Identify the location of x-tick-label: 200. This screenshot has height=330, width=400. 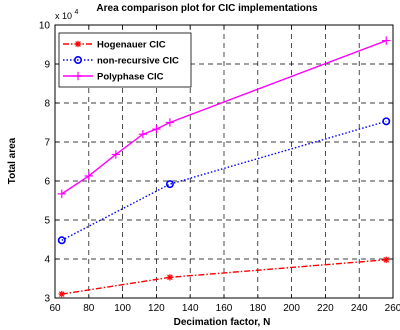
(291, 308).